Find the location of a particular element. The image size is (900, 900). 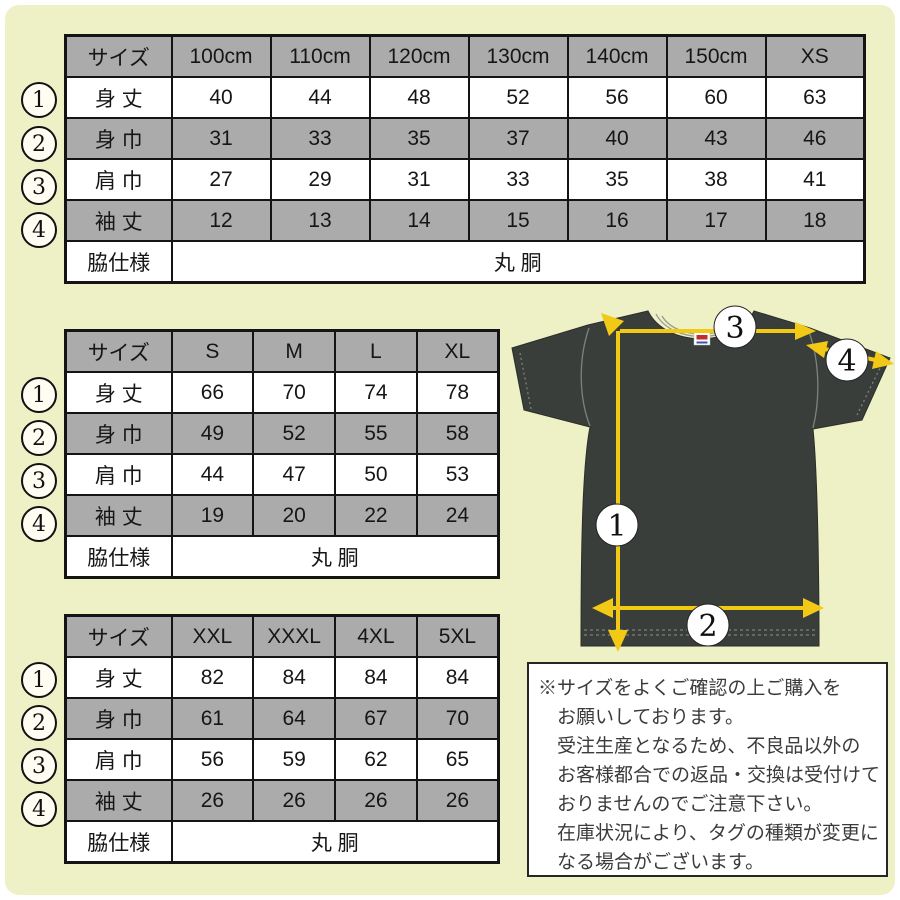

table-cell: 61 is located at coordinates (212, 718).